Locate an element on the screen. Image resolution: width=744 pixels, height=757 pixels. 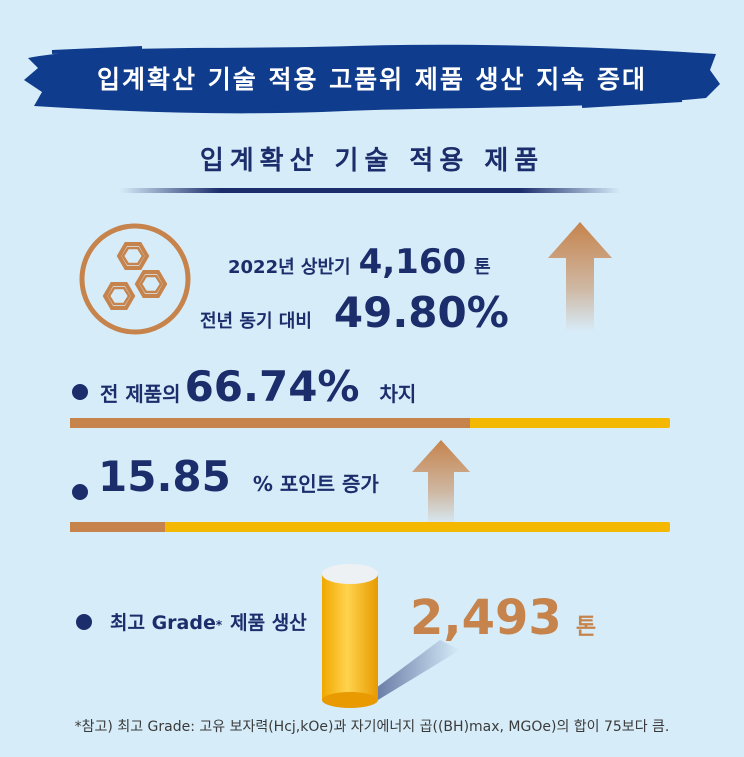
bullet-increase is located at coordinates (80, 492).